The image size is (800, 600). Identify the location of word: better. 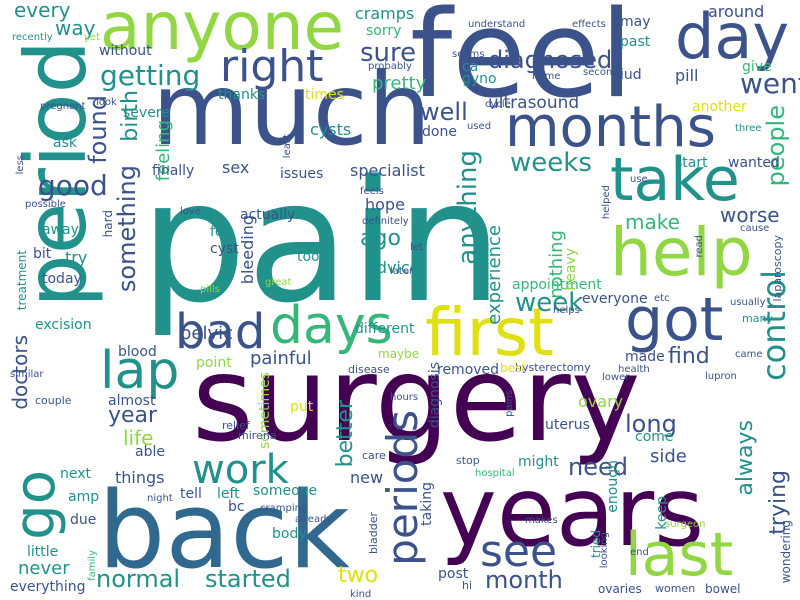
(345, 434).